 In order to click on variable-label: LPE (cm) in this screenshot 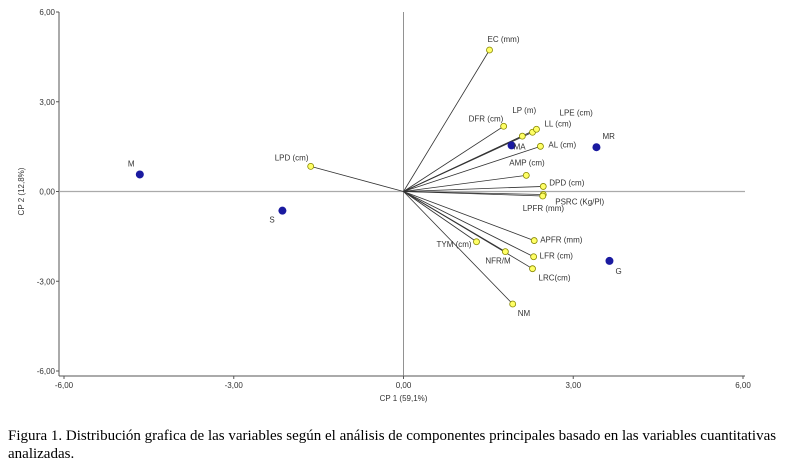, I will do `click(577, 112)`.